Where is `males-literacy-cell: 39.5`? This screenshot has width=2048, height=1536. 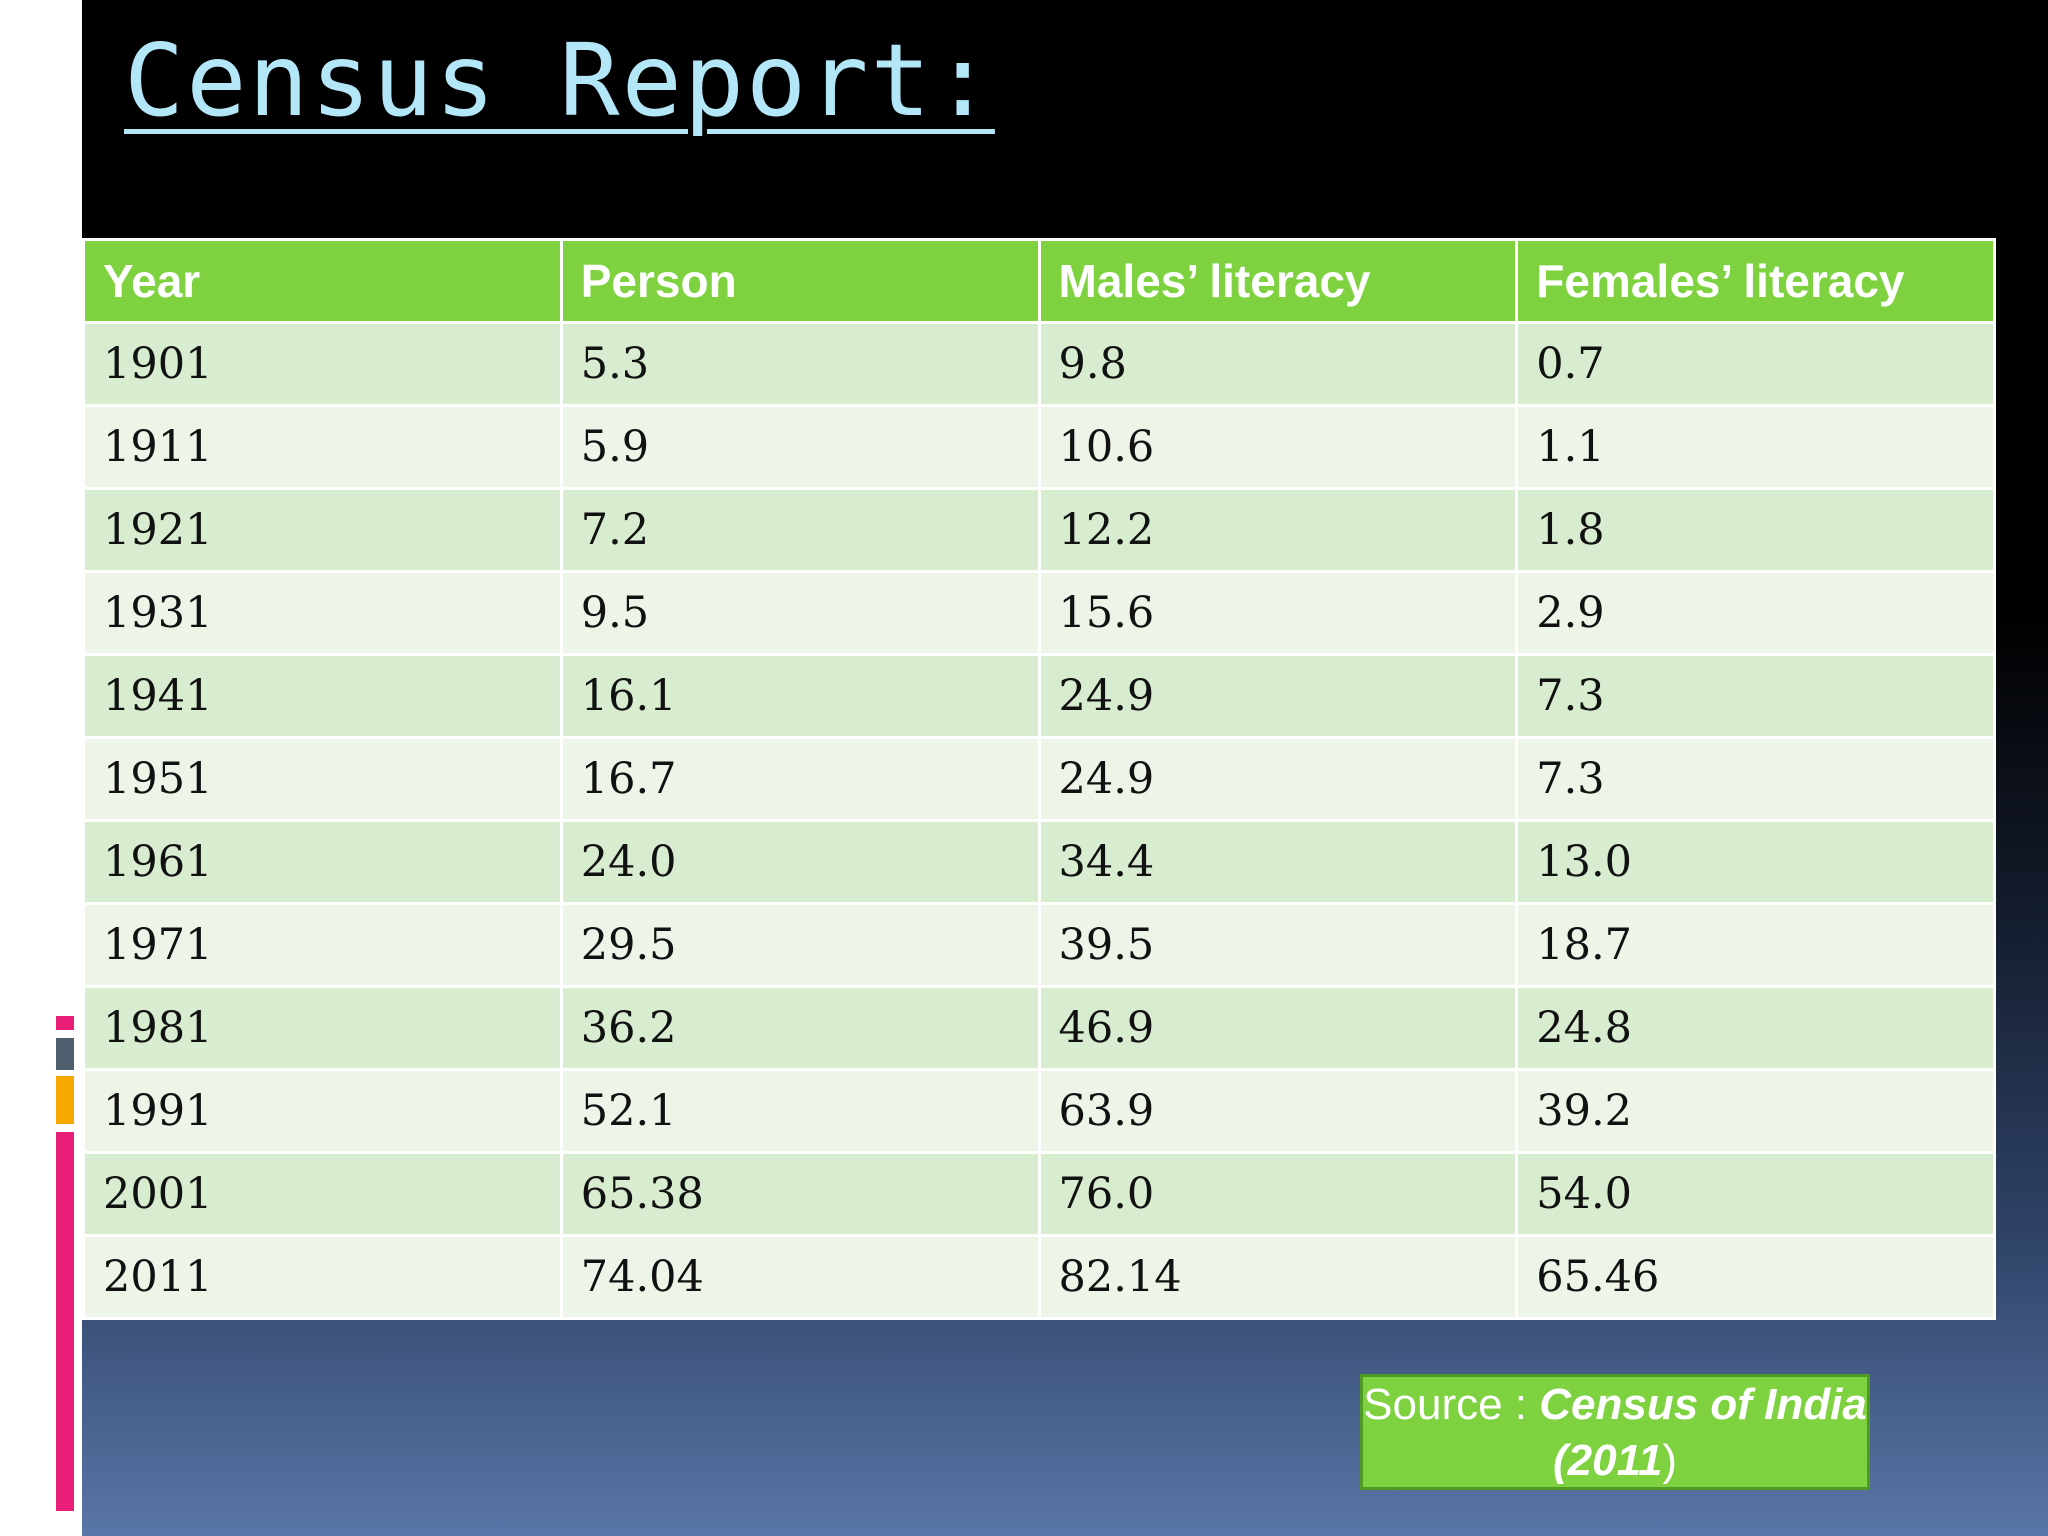 males-literacy-cell: 39.5 is located at coordinates (1278, 945).